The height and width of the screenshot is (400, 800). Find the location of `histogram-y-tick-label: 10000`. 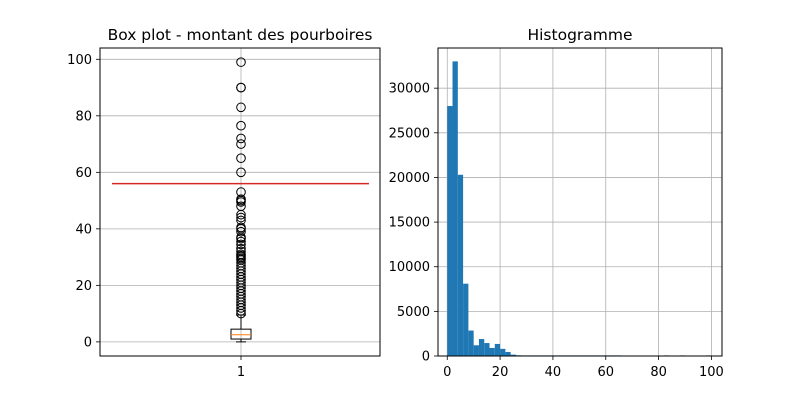

histogram-y-tick-label: 10000 is located at coordinates (409, 267).